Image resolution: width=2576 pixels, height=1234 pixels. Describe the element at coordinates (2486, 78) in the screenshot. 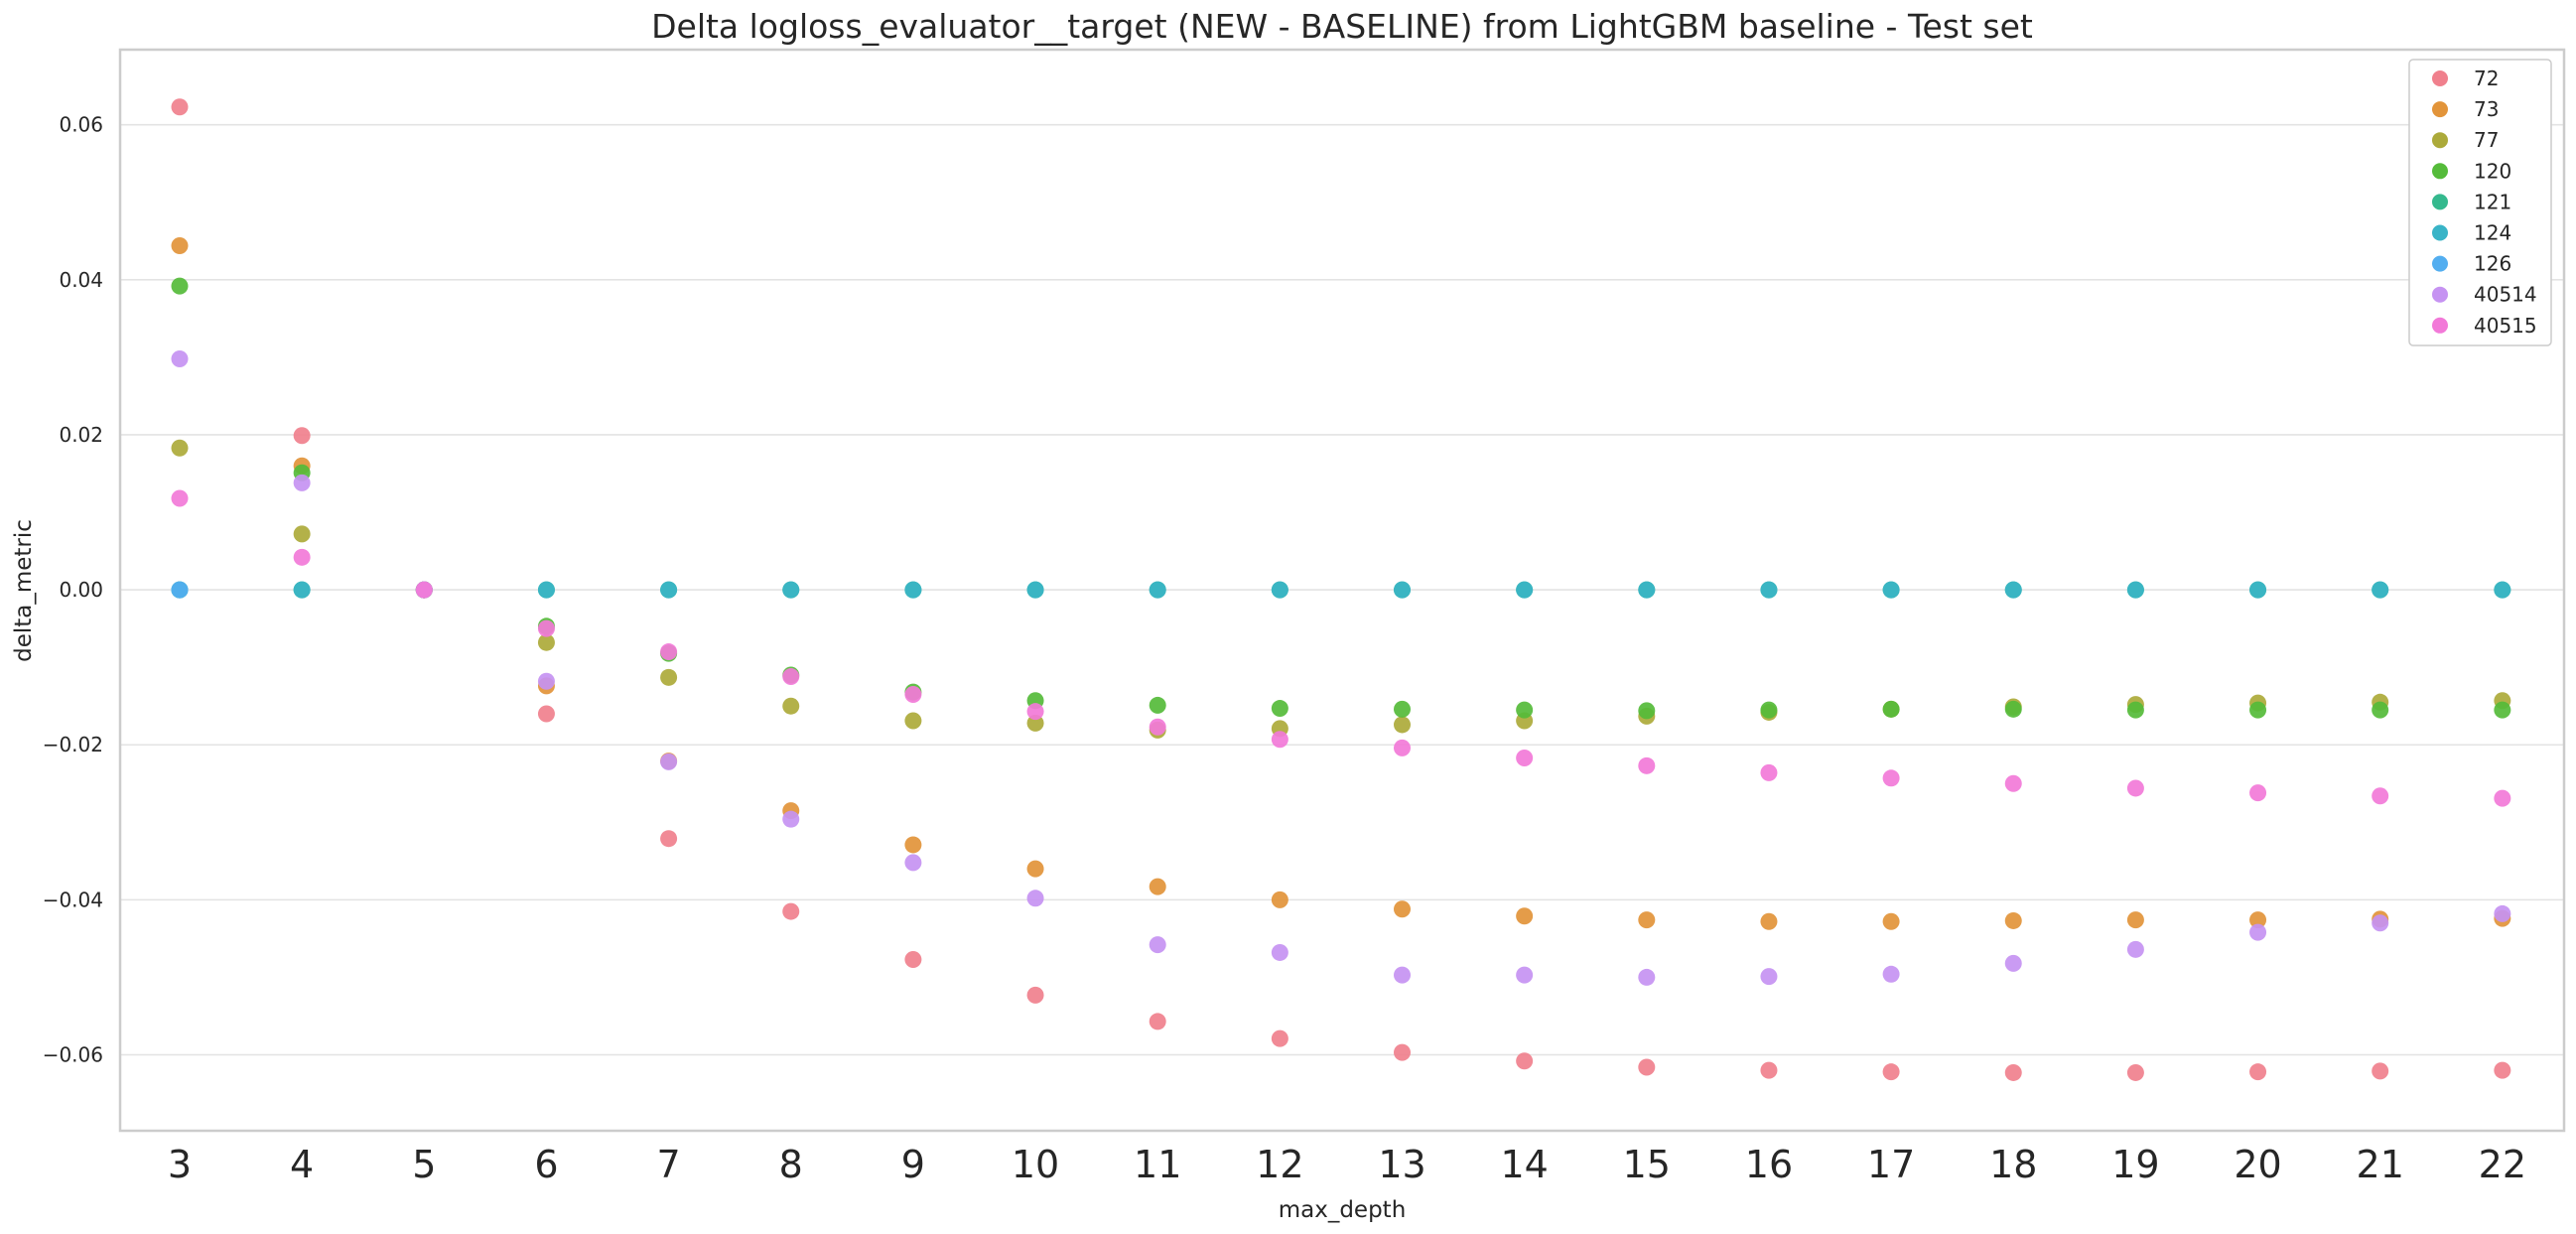

I see `legend-label: 72` at that location.